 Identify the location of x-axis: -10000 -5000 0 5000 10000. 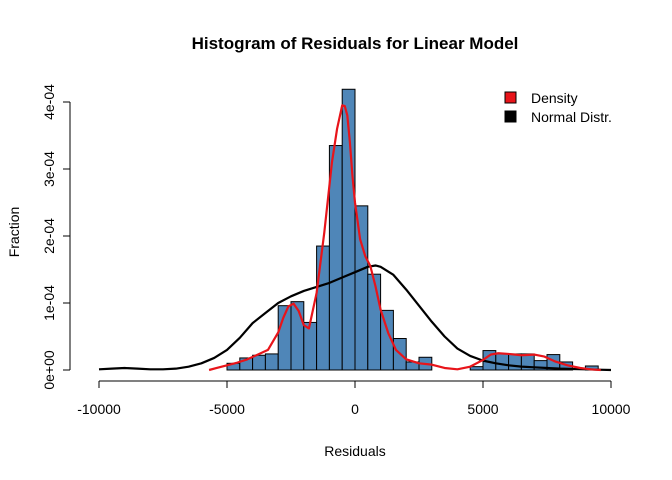
(354, 398).